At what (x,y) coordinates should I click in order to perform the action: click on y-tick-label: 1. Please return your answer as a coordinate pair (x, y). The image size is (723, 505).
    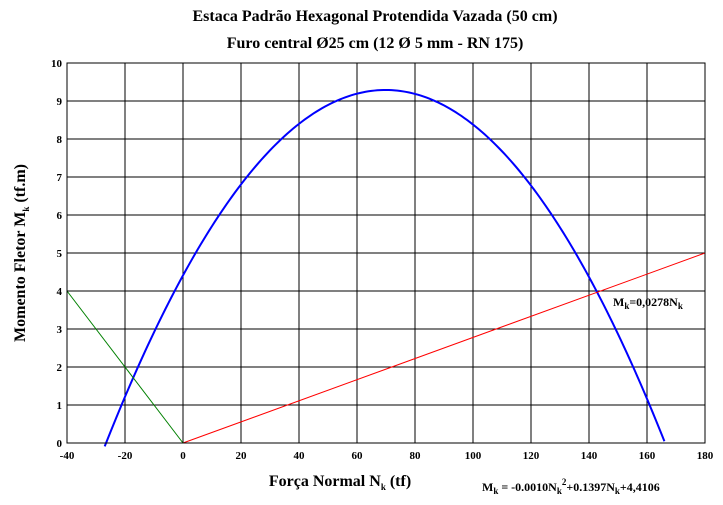
    Looking at the image, I should click on (60, 406).